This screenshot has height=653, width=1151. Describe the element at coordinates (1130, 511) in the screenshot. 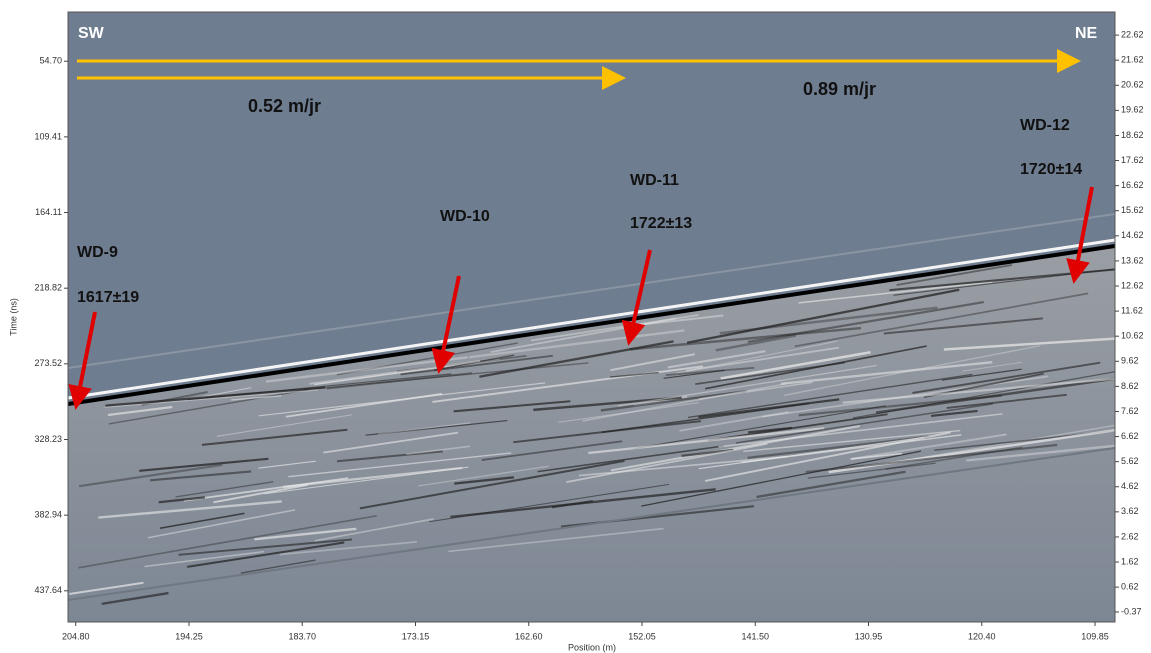

I see `y2-tick-label: 3.62` at that location.